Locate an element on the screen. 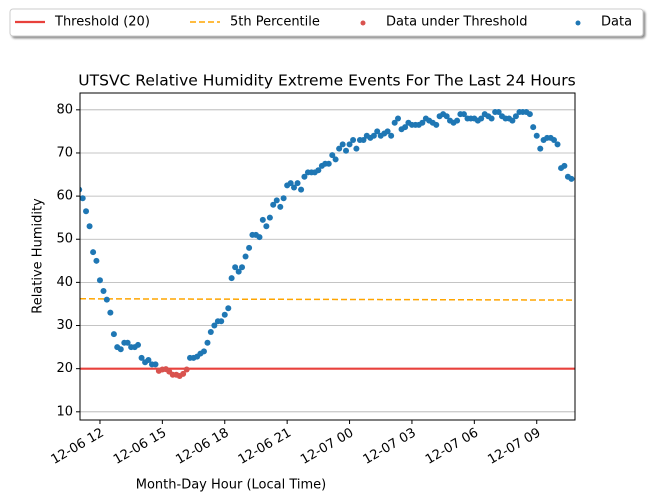  x-tick-label: 12-07 06 is located at coordinates (452, 447).